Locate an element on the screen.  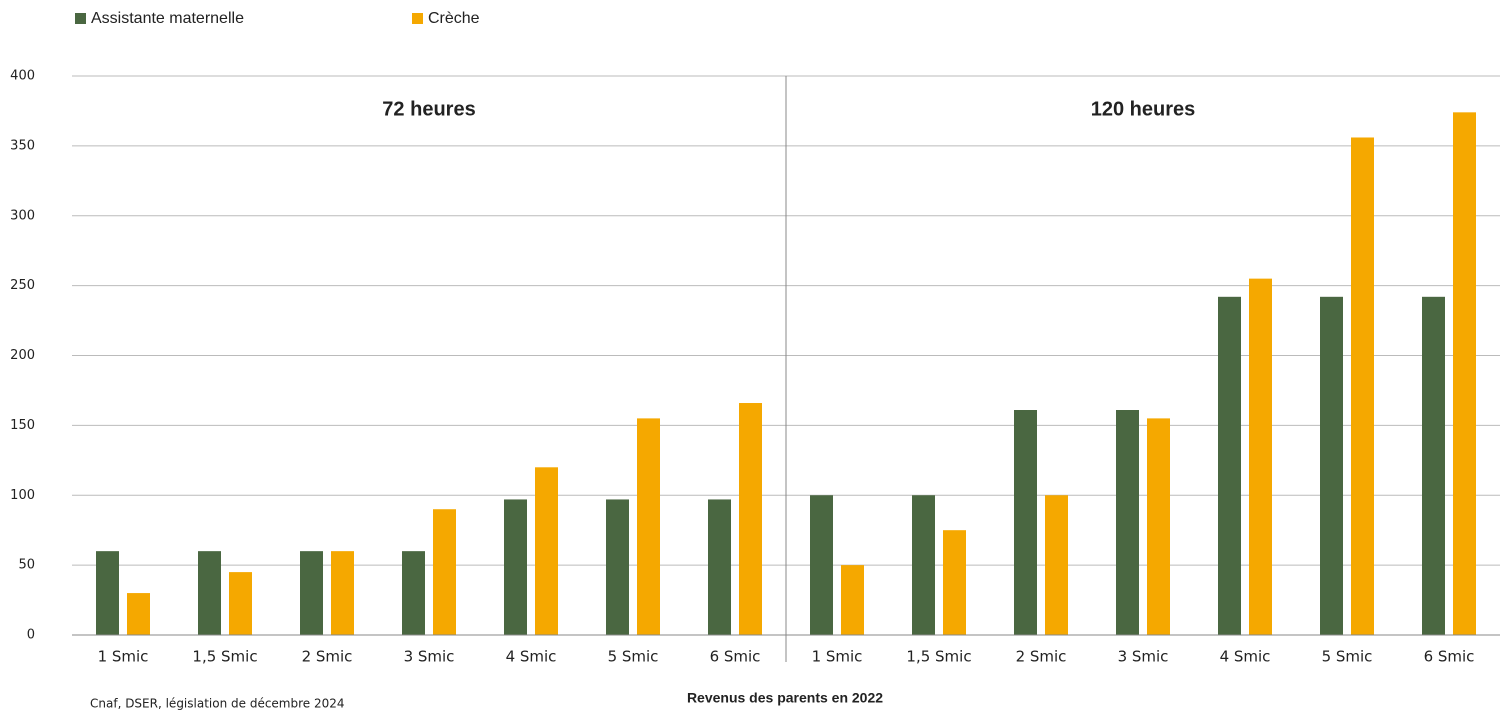
y-tick-label: 350 is located at coordinates (22, 145).